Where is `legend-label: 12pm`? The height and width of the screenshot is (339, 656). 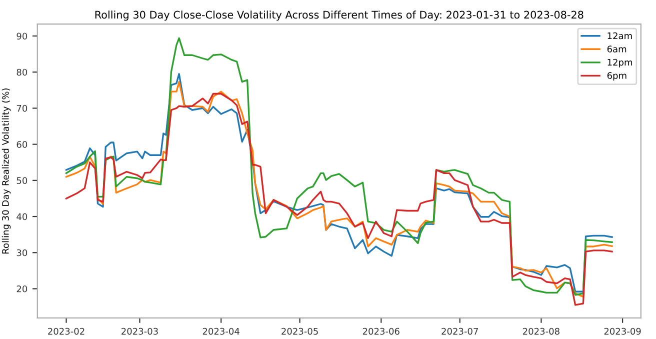
legend-label: 12pm is located at coordinates (620, 63).